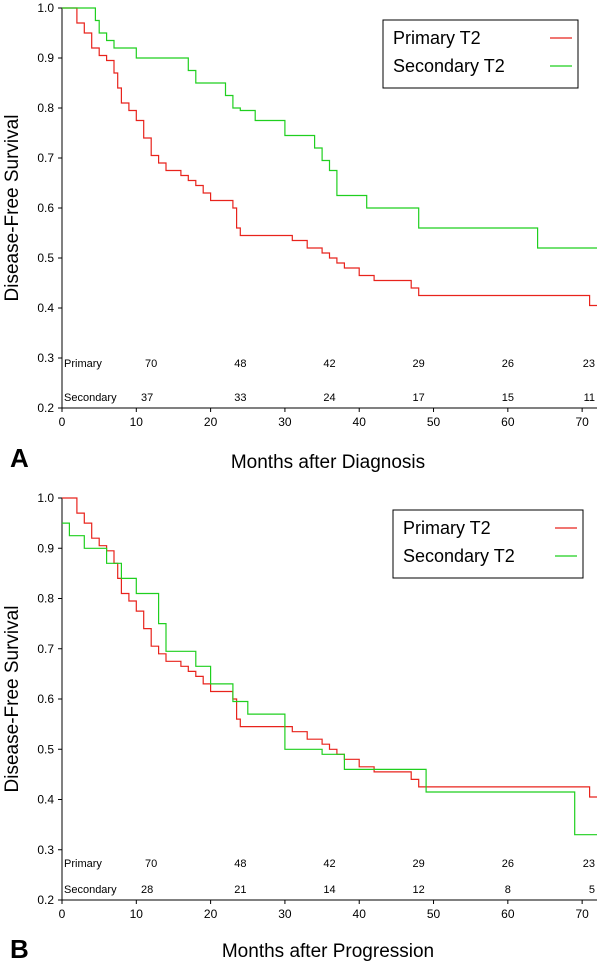 This screenshot has width=600, height=966. Describe the element at coordinates (419, 890) in the screenshot. I see `risk-count: 12` at that location.